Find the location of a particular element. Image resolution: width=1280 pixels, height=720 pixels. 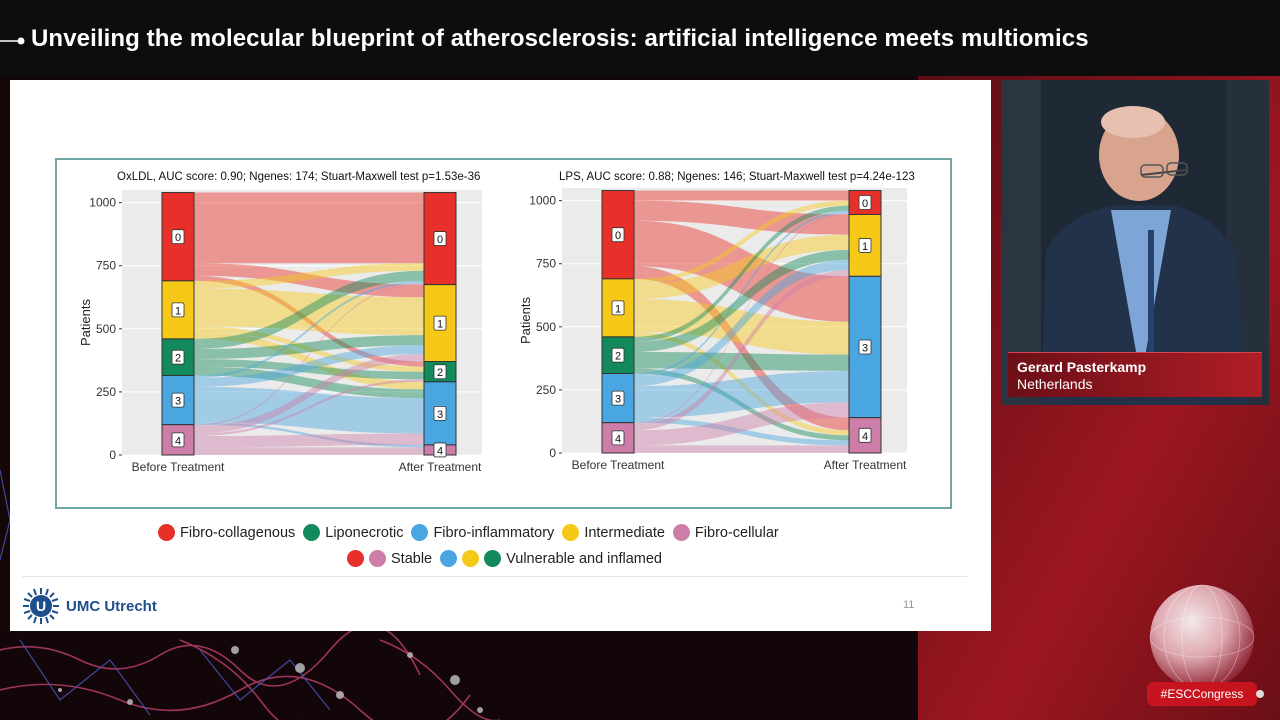

legend-groups: Stable Vulnerable and inflamed is located at coordinates (508, 558).